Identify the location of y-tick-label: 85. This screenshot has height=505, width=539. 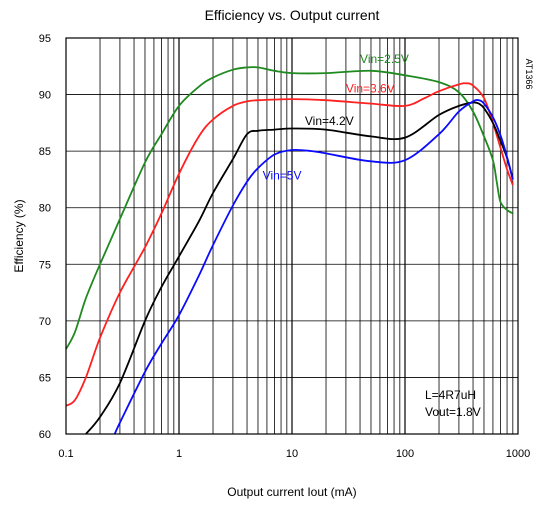
(45, 152).